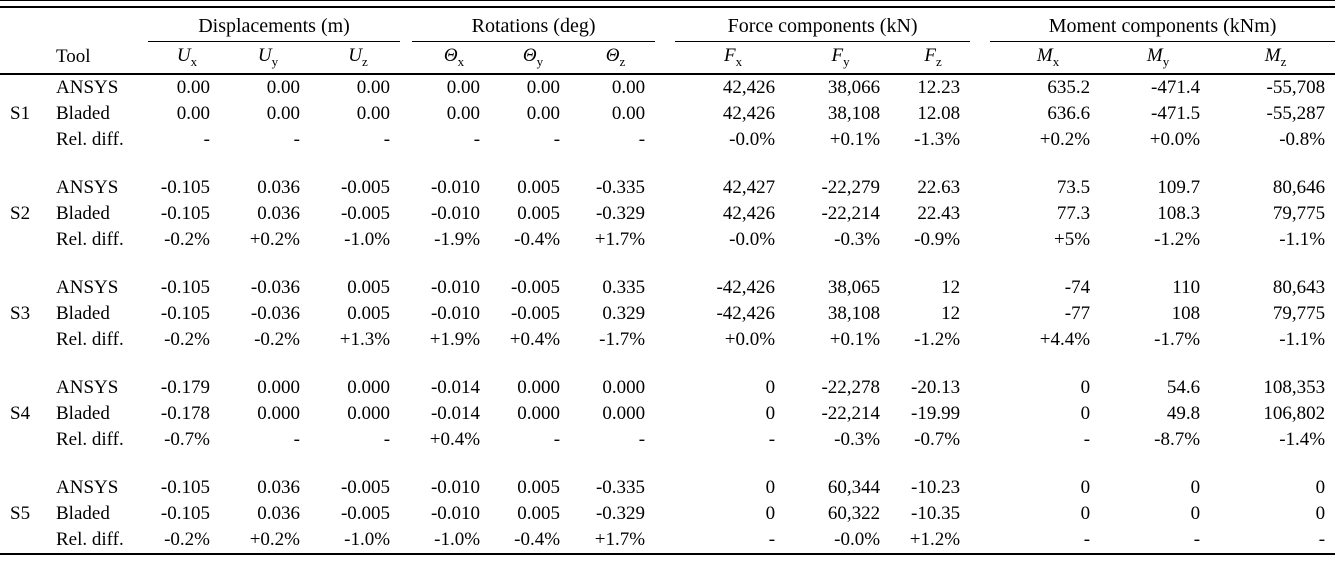 The width and height of the screenshot is (1335, 568). What do you see at coordinates (539, 213) in the screenshot?
I see `cell-s2-bladed-theta-y: 0.005` at bounding box center [539, 213].